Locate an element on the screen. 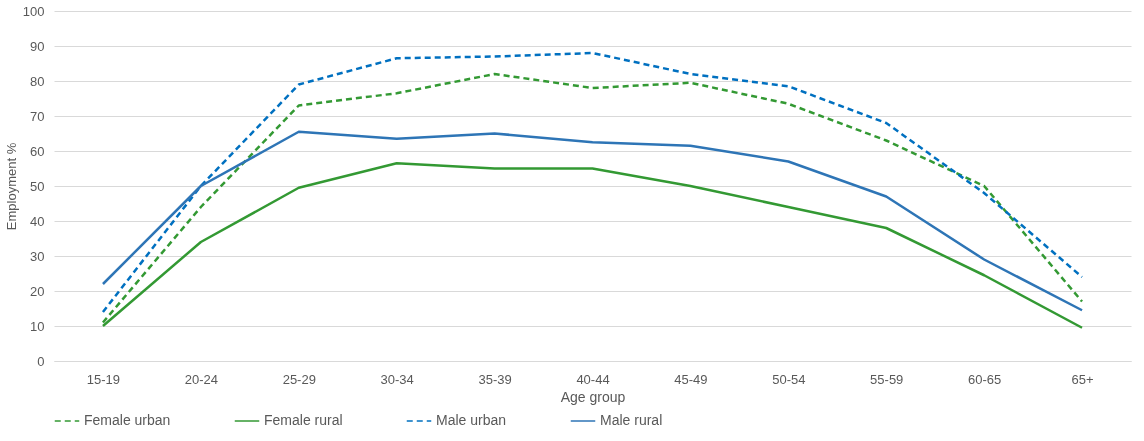  x-tick-label: 20-24 is located at coordinates (201, 379).